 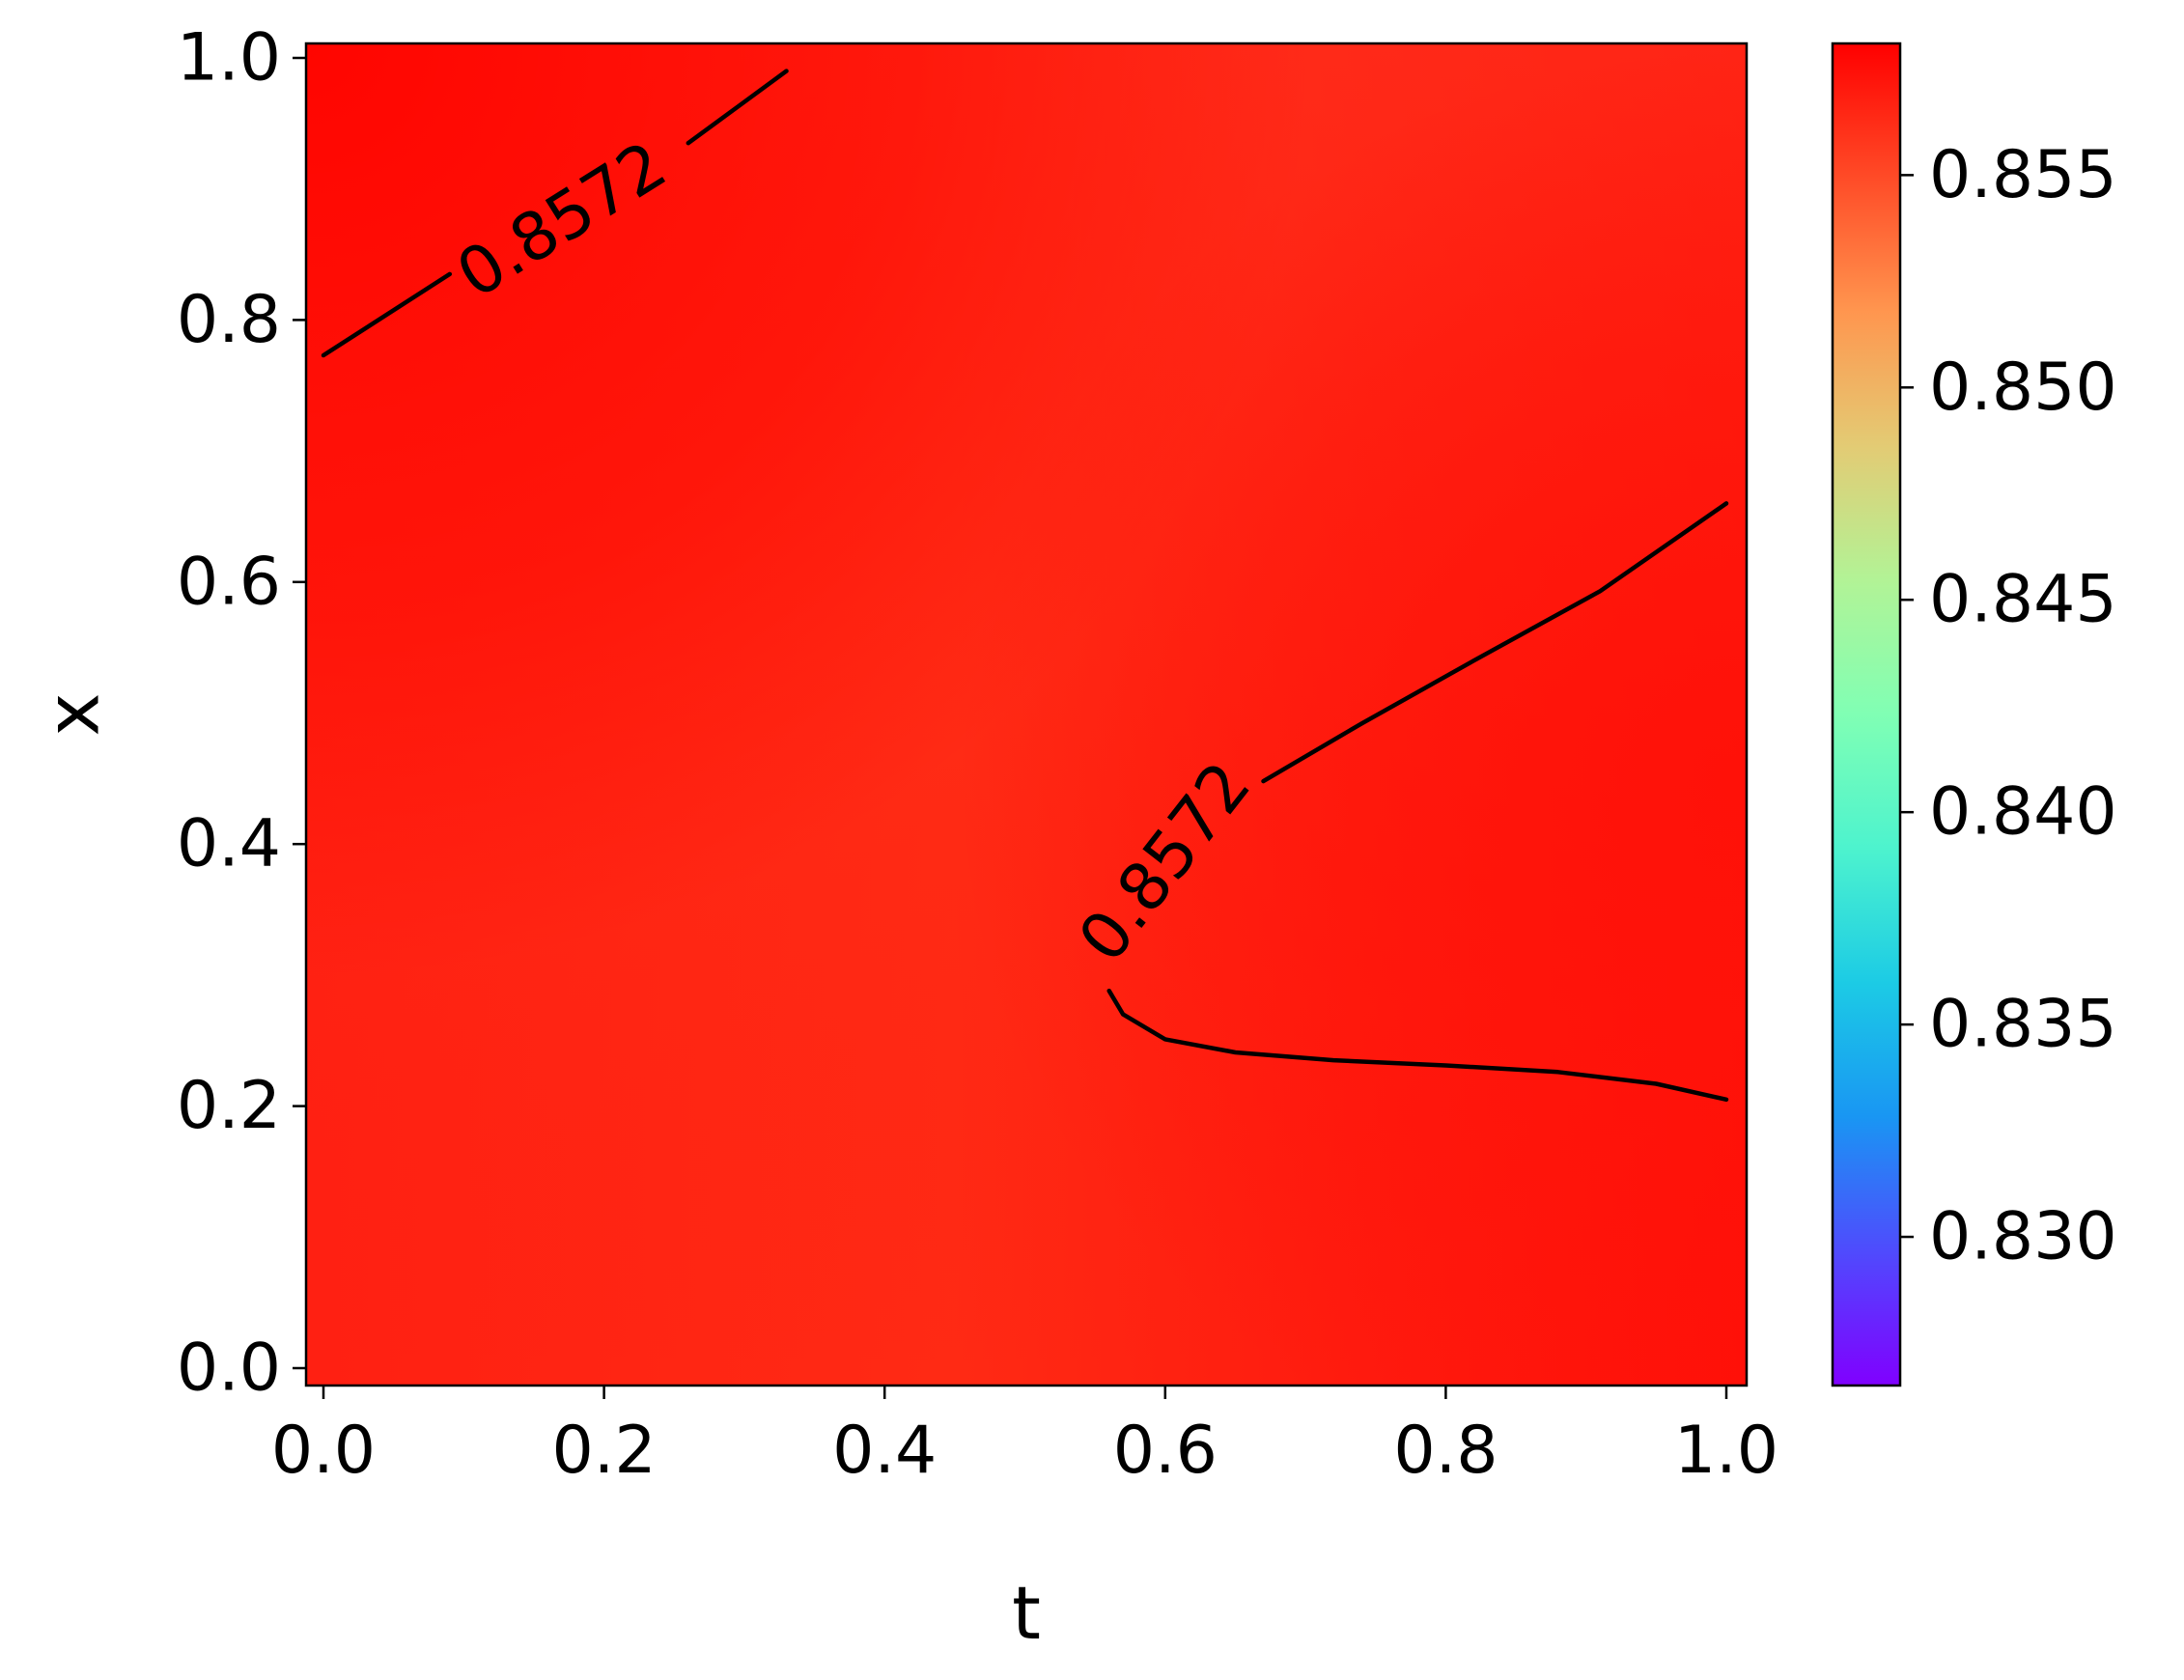 What do you see at coordinates (2023, 600) in the screenshot?
I see `colorbar-tick-label: 0.845` at bounding box center [2023, 600].